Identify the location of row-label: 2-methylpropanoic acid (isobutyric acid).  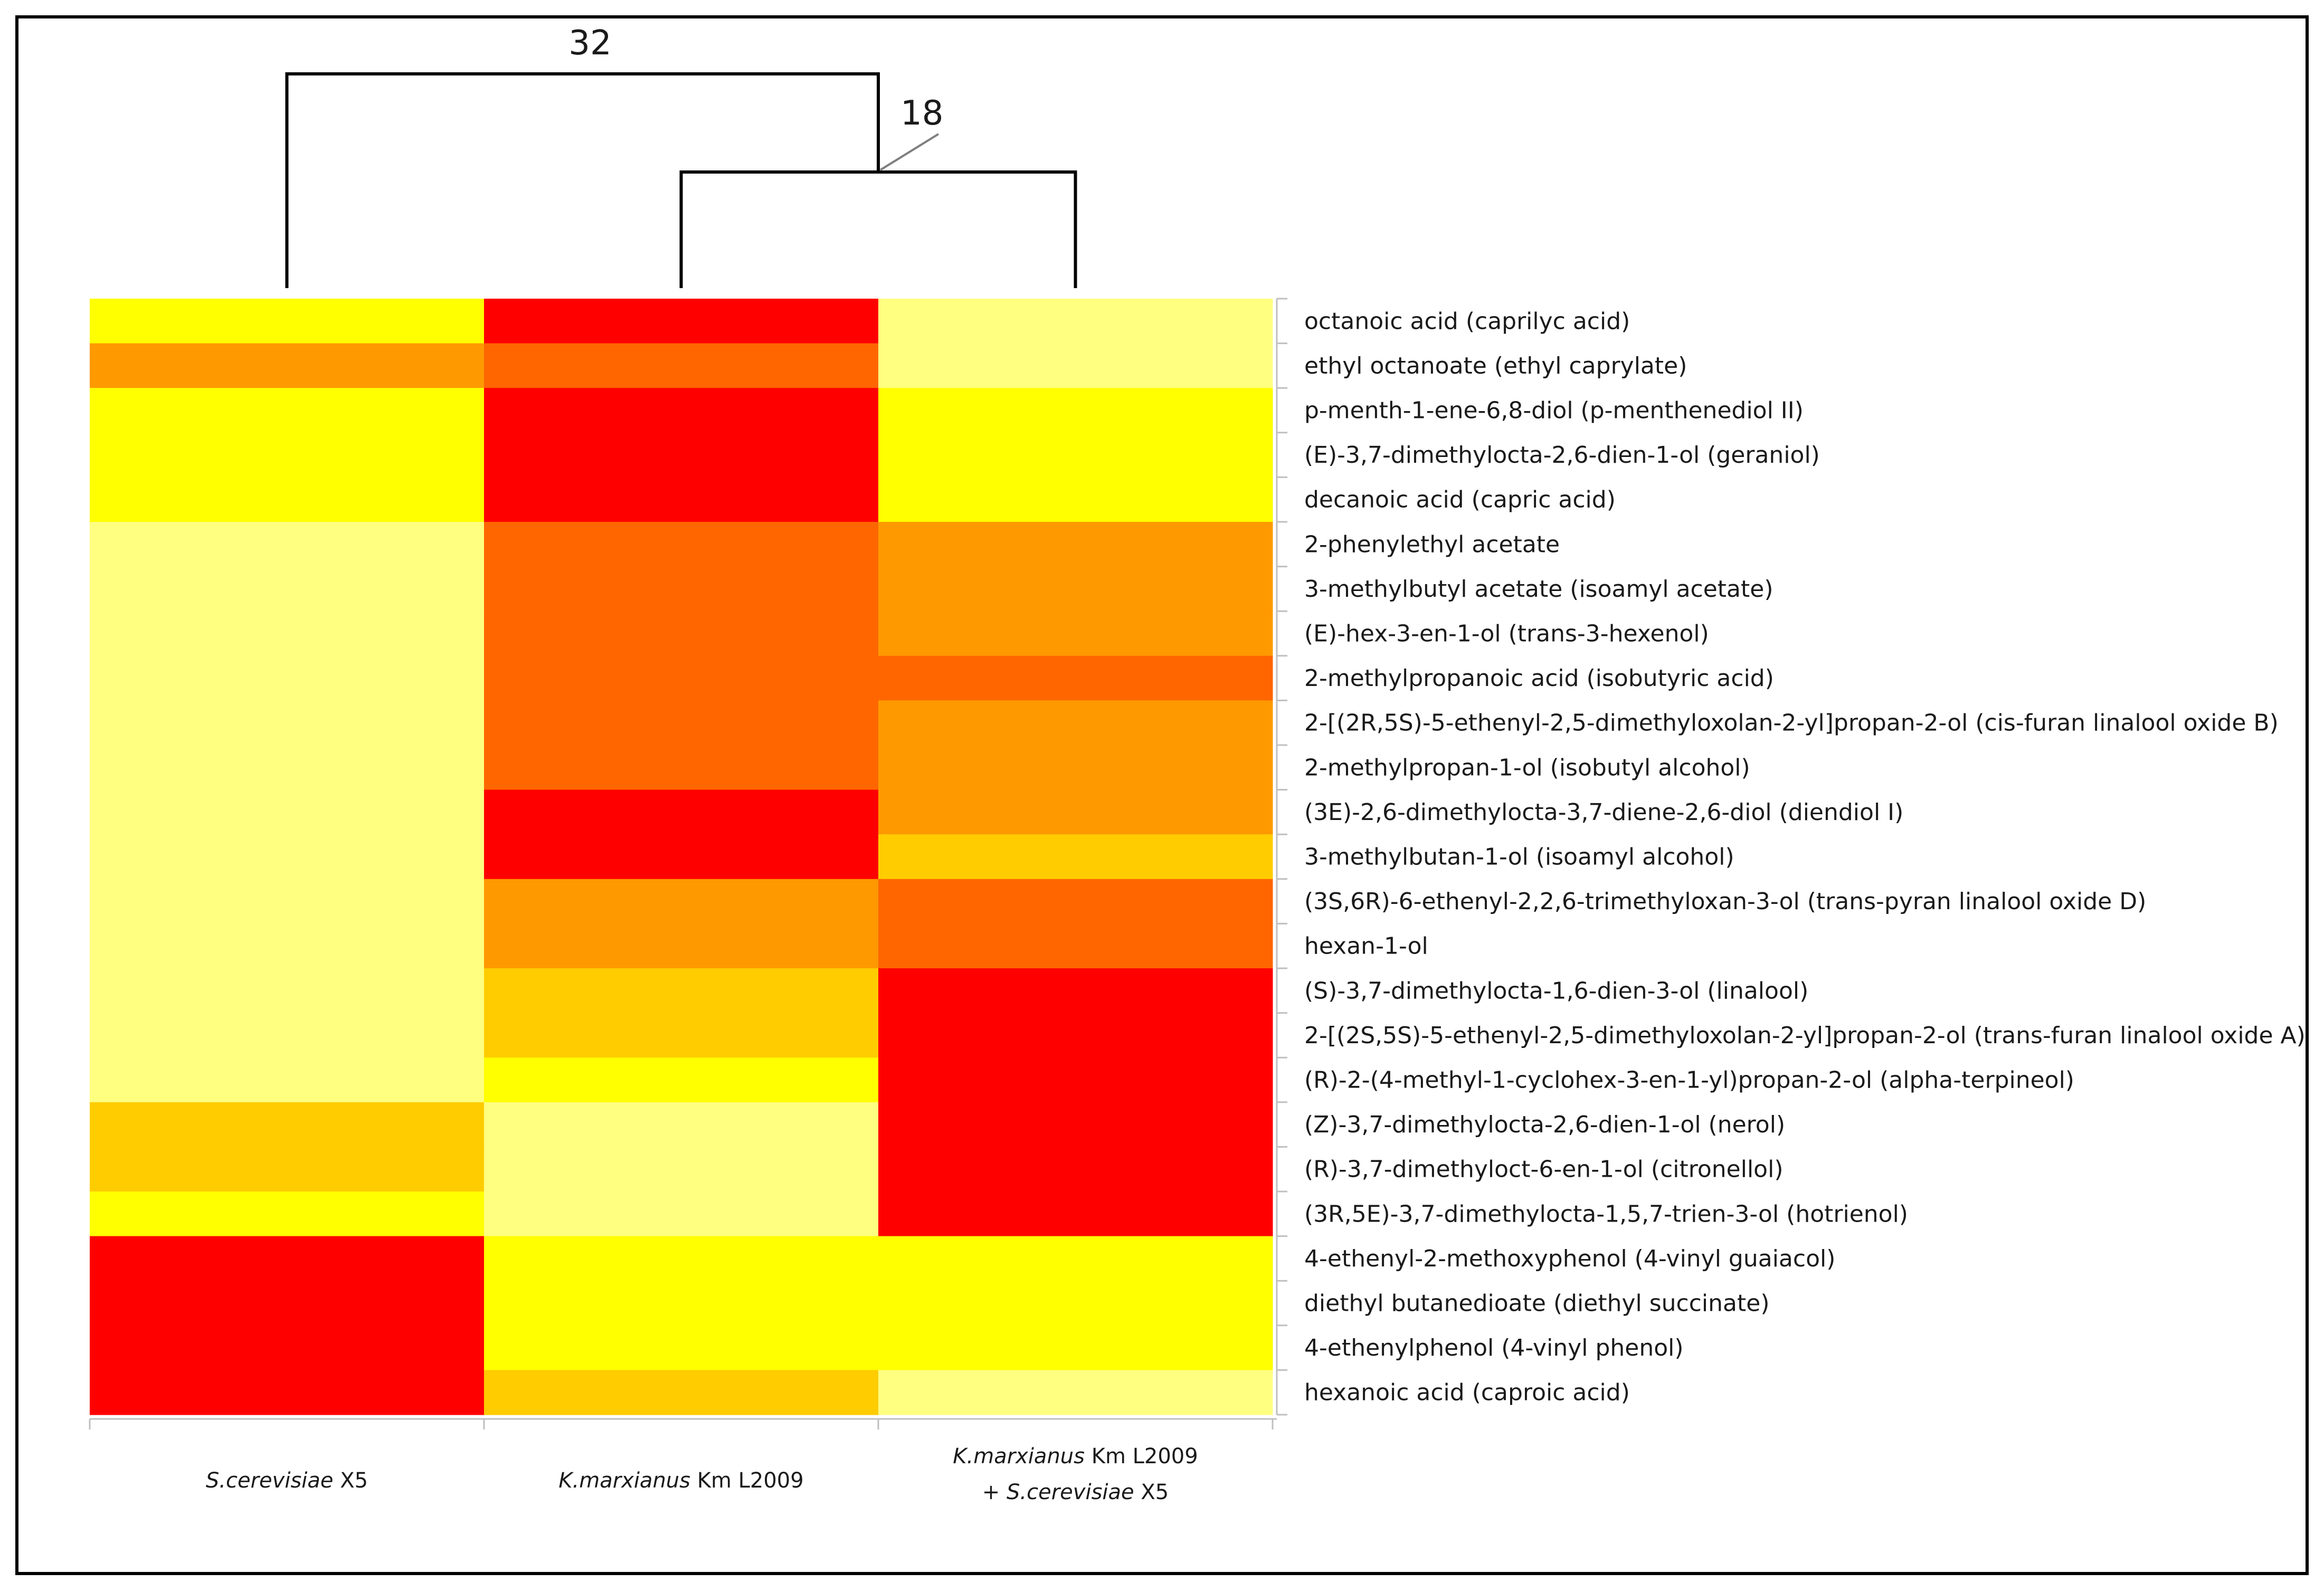
(1539, 679).